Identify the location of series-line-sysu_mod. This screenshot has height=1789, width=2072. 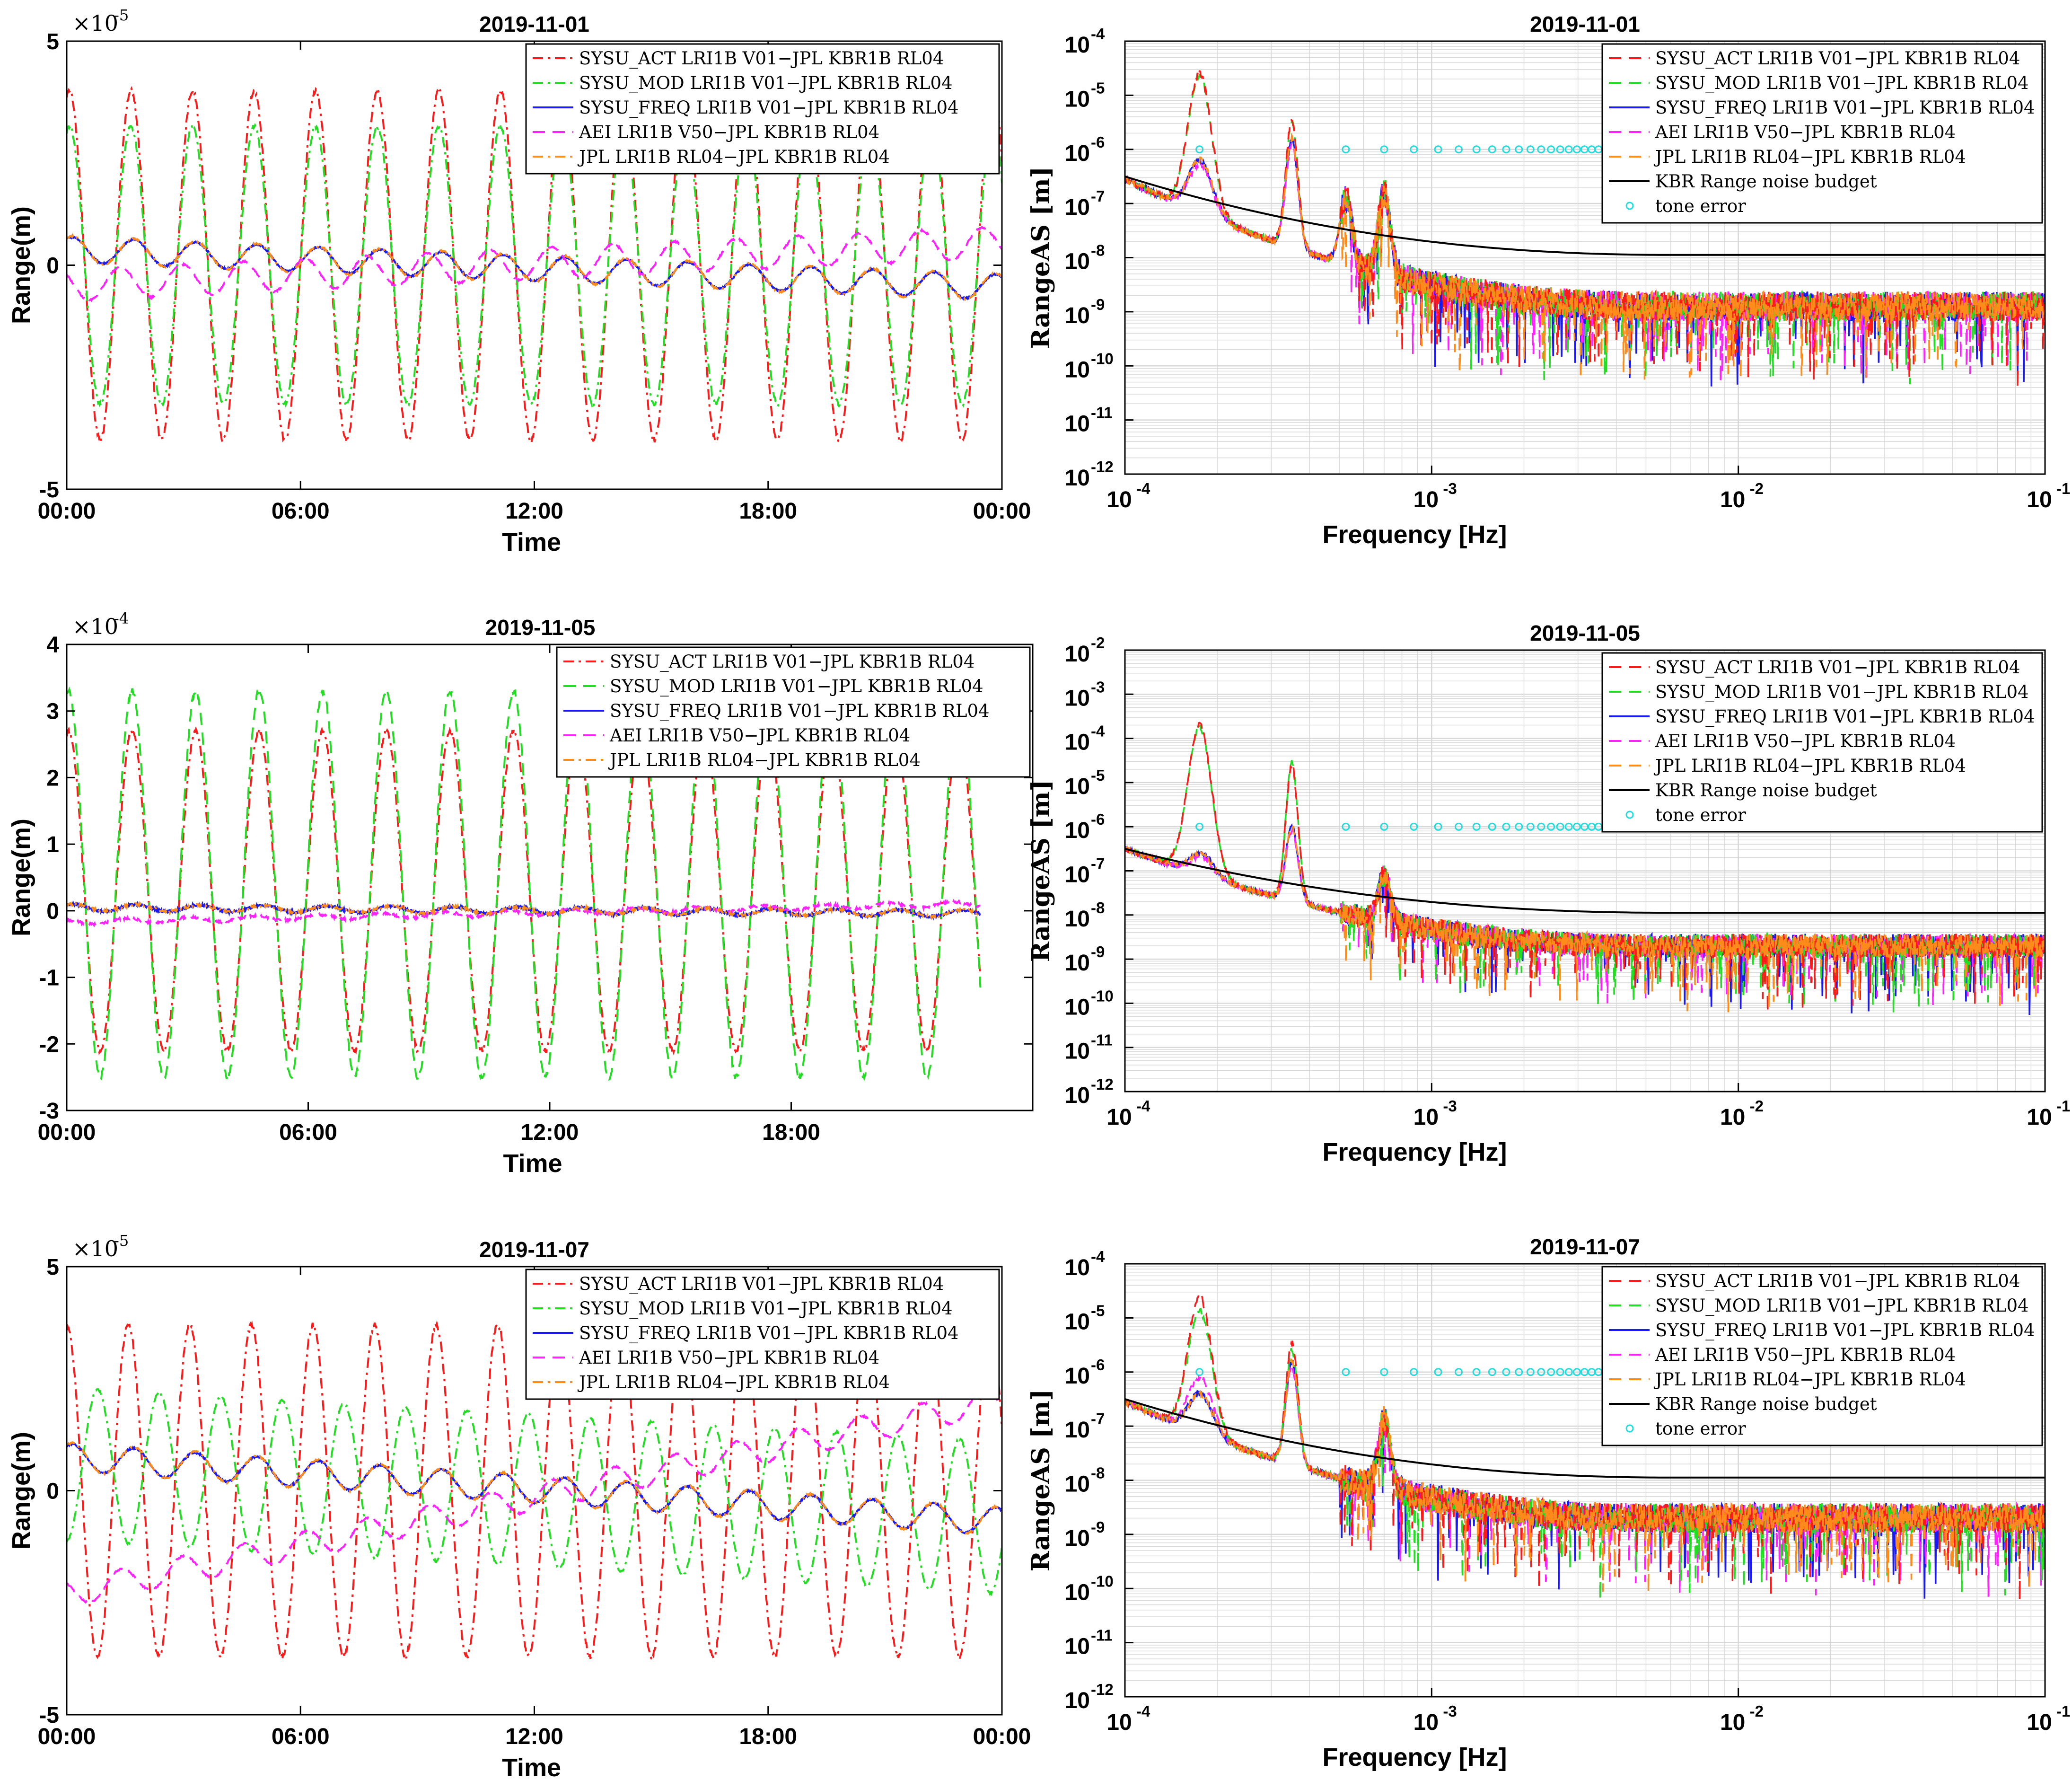
(534, 1492).